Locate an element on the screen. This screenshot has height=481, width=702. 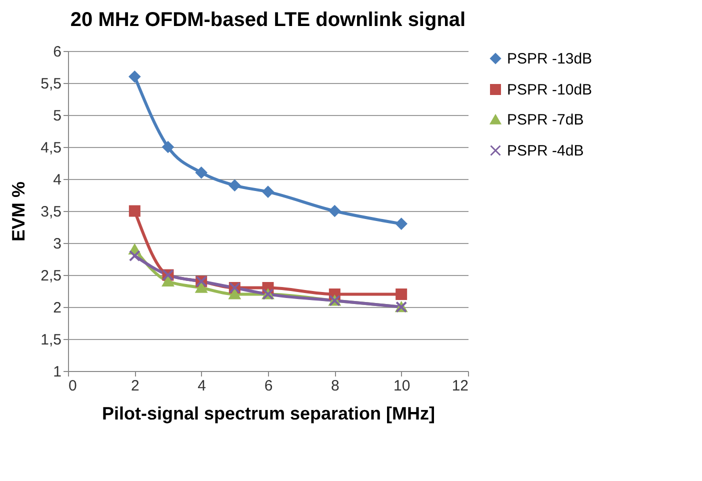
y-tick-label: 1,5 is located at coordinates (51, 340).